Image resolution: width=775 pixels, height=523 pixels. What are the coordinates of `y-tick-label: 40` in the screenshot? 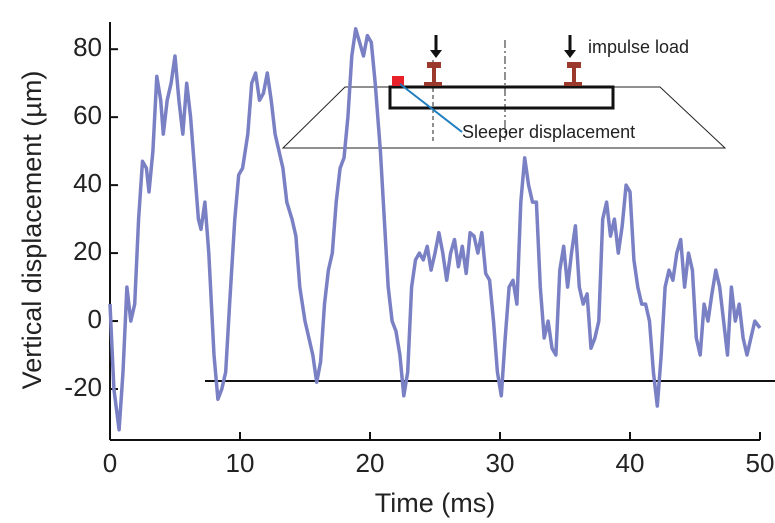 It's located at (87, 183).